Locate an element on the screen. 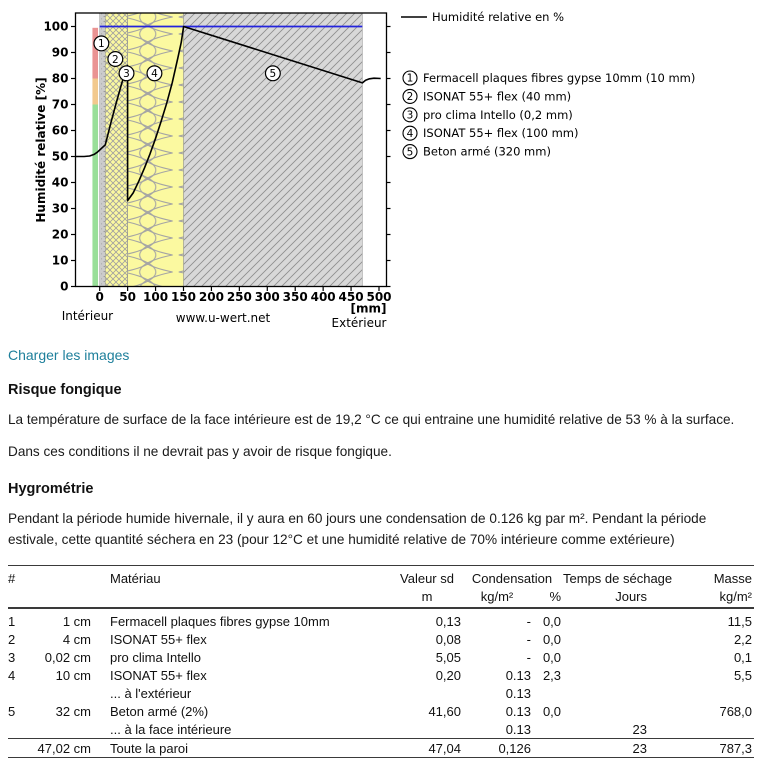 This screenshot has width=762, height=762. section-title-hygrometrie: Hygrométrie is located at coordinates (51, 489).